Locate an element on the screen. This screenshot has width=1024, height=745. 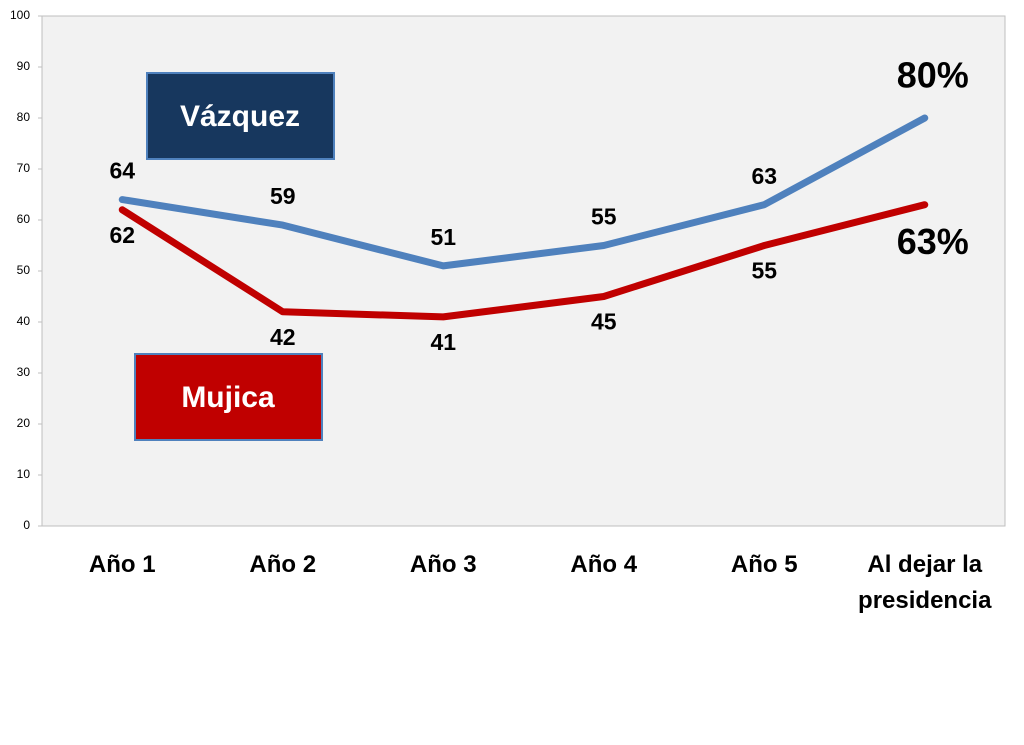
y-tick-label: 100 is located at coordinates (20, 15).